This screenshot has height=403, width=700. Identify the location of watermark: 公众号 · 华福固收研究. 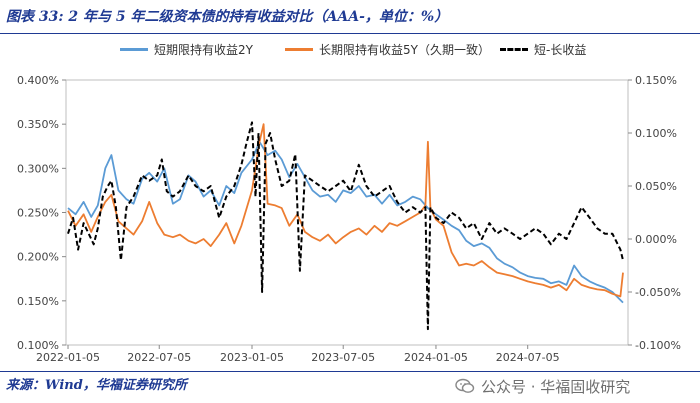
(542, 386).